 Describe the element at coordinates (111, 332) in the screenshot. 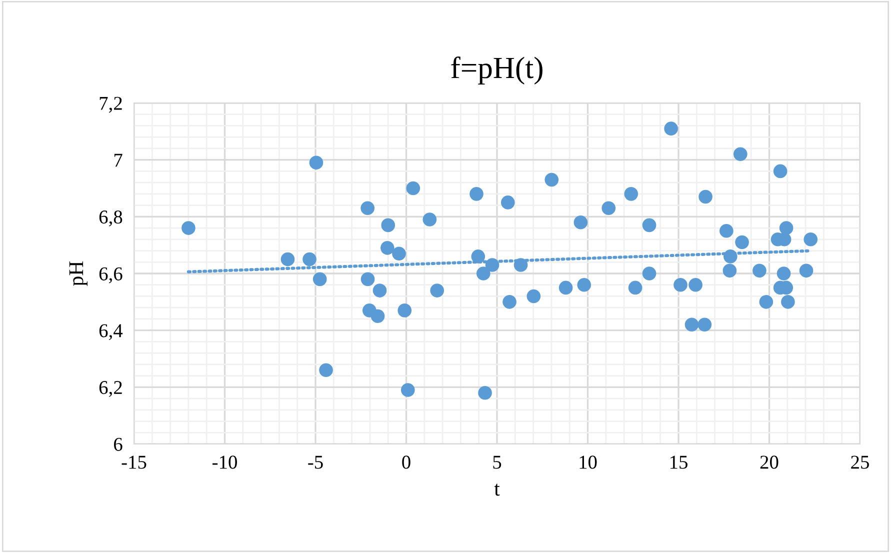

I see `y-tick-label: 6,4` at that location.